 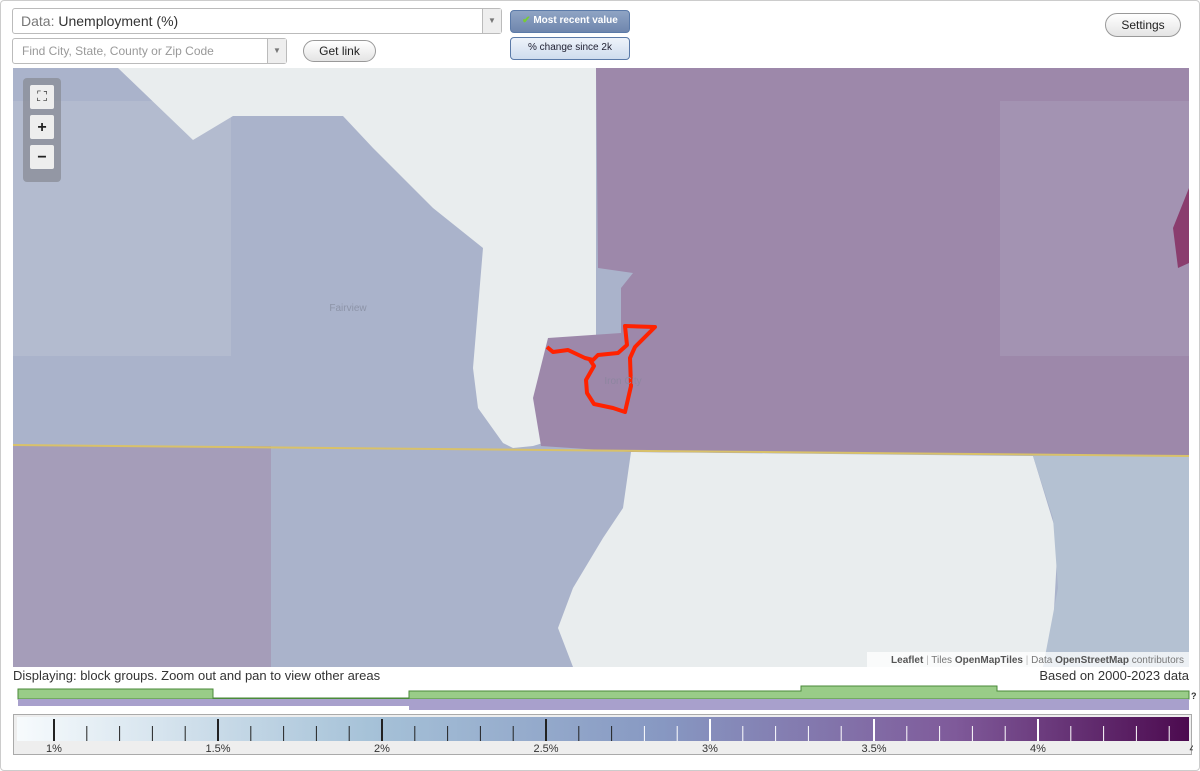 What do you see at coordinates (603, 692) in the screenshot?
I see `histogram-steps` at bounding box center [603, 692].